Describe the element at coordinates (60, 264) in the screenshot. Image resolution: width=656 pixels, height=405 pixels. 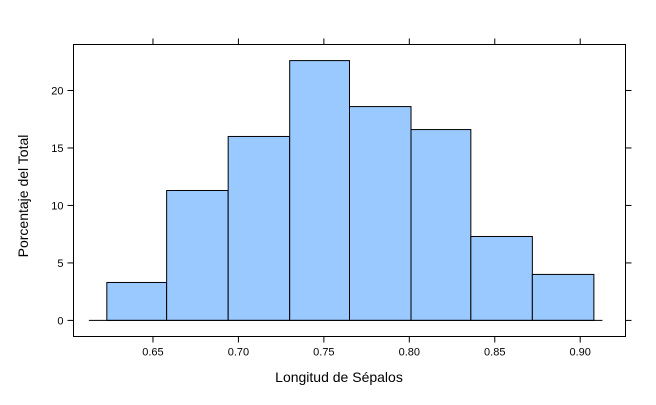
I see `y-tick-label: 5` at that location.